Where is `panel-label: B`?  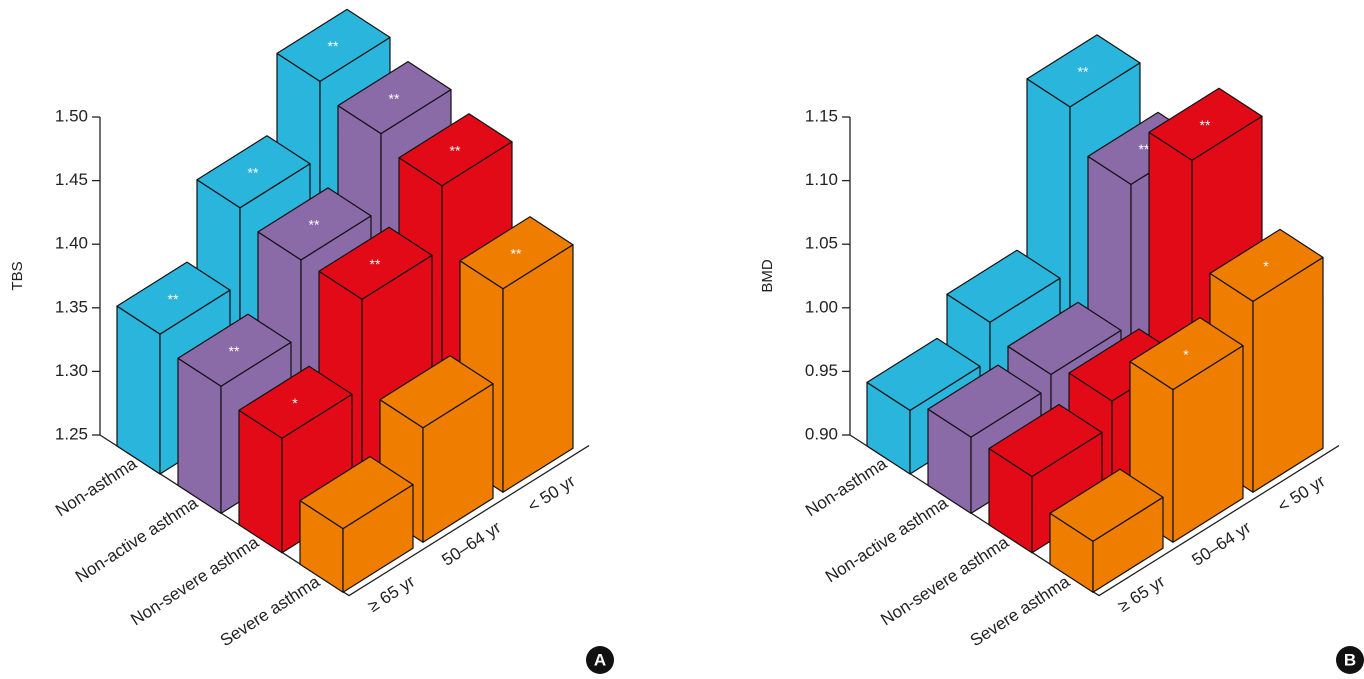
panel-label: B is located at coordinates (1350, 659).